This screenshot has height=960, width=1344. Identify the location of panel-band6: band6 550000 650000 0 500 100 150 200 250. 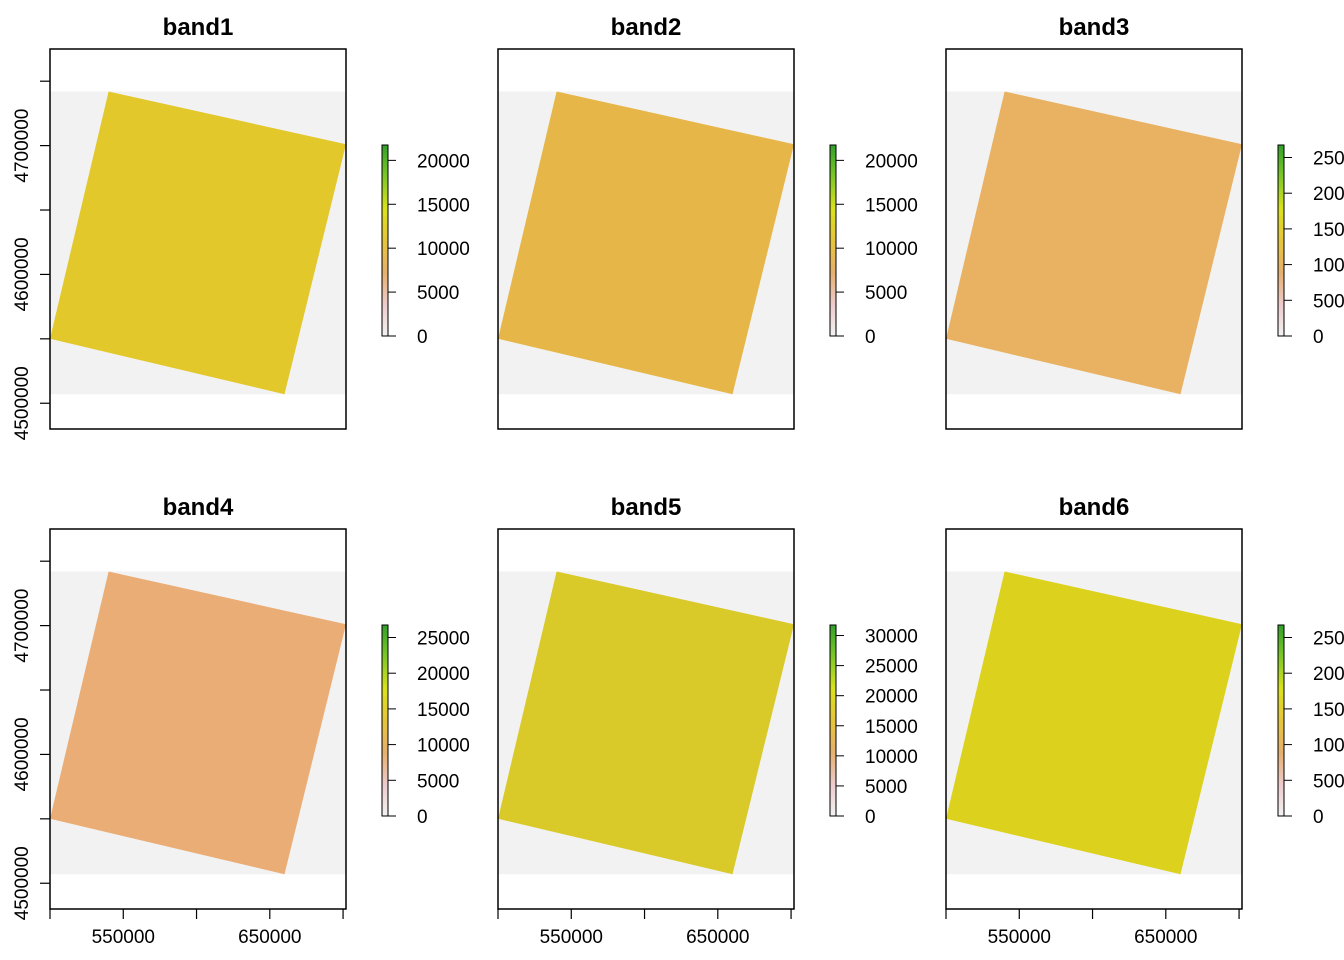
(1144, 721).